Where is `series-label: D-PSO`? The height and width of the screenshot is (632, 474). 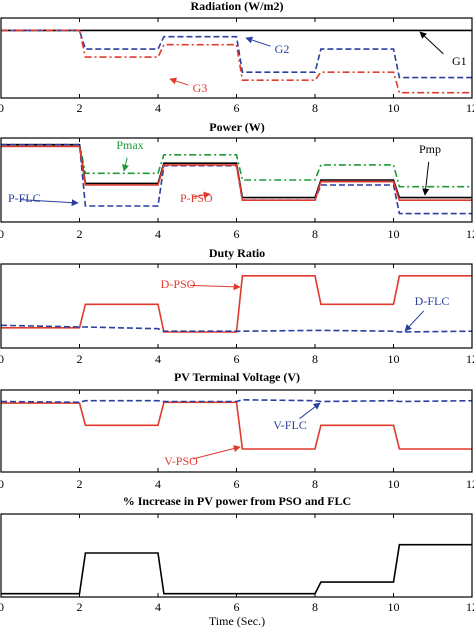 series-label: D-PSO is located at coordinates (178, 284).